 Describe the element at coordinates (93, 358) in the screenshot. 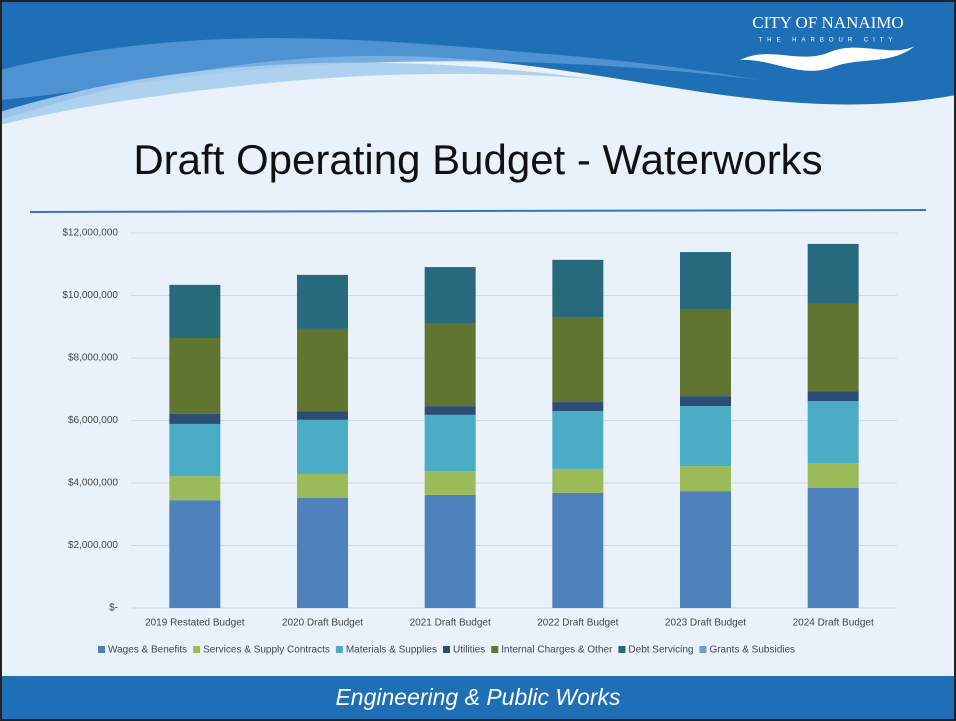

I see `y-tick-label: $8,000,000` at that location.